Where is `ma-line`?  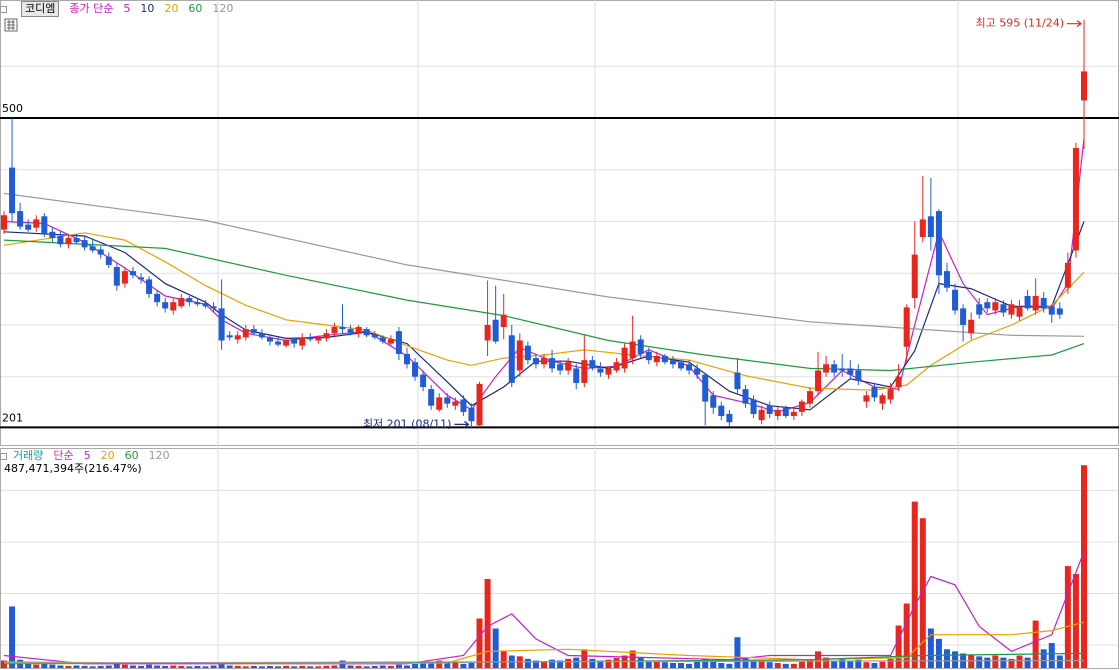
ma-line is located at coordinates (544, 643).